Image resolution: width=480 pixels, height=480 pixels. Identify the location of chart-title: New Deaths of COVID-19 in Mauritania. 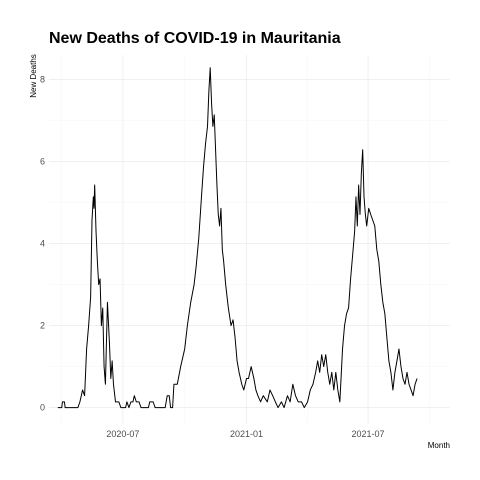
(195, 38).